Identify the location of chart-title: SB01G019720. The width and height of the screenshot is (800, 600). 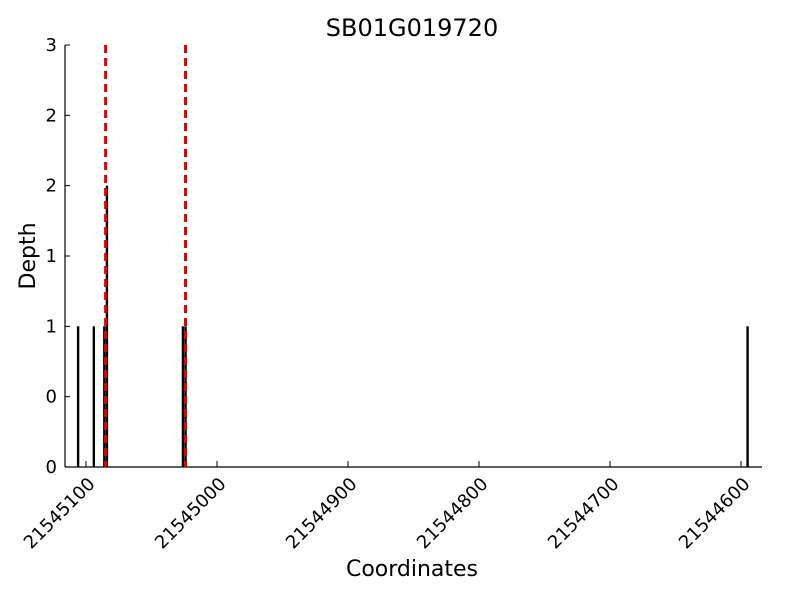
(412, 28).